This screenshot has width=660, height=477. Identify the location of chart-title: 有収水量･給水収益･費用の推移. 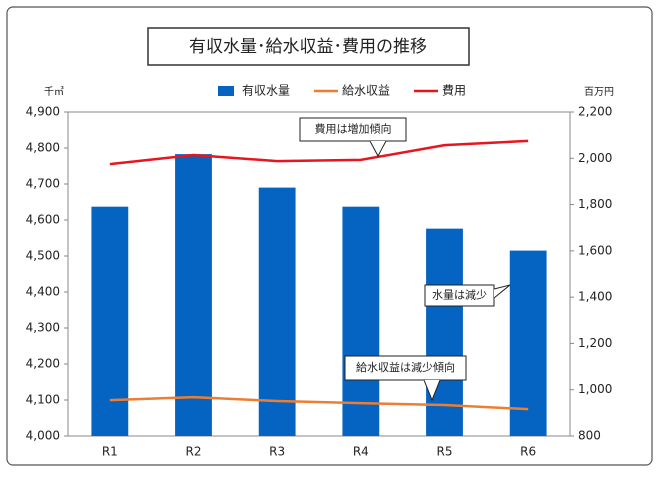
(308, 47).